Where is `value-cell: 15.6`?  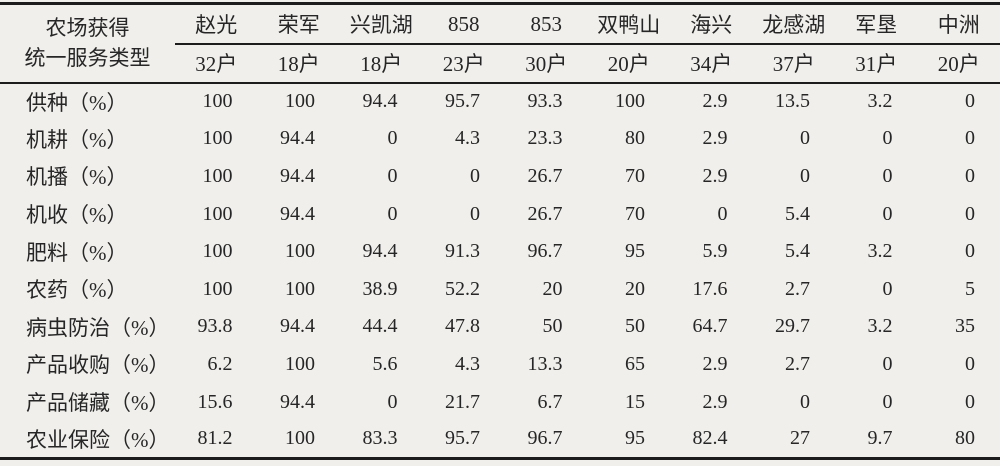 value-cell: 15.6 is located at coordinates (215, 401).